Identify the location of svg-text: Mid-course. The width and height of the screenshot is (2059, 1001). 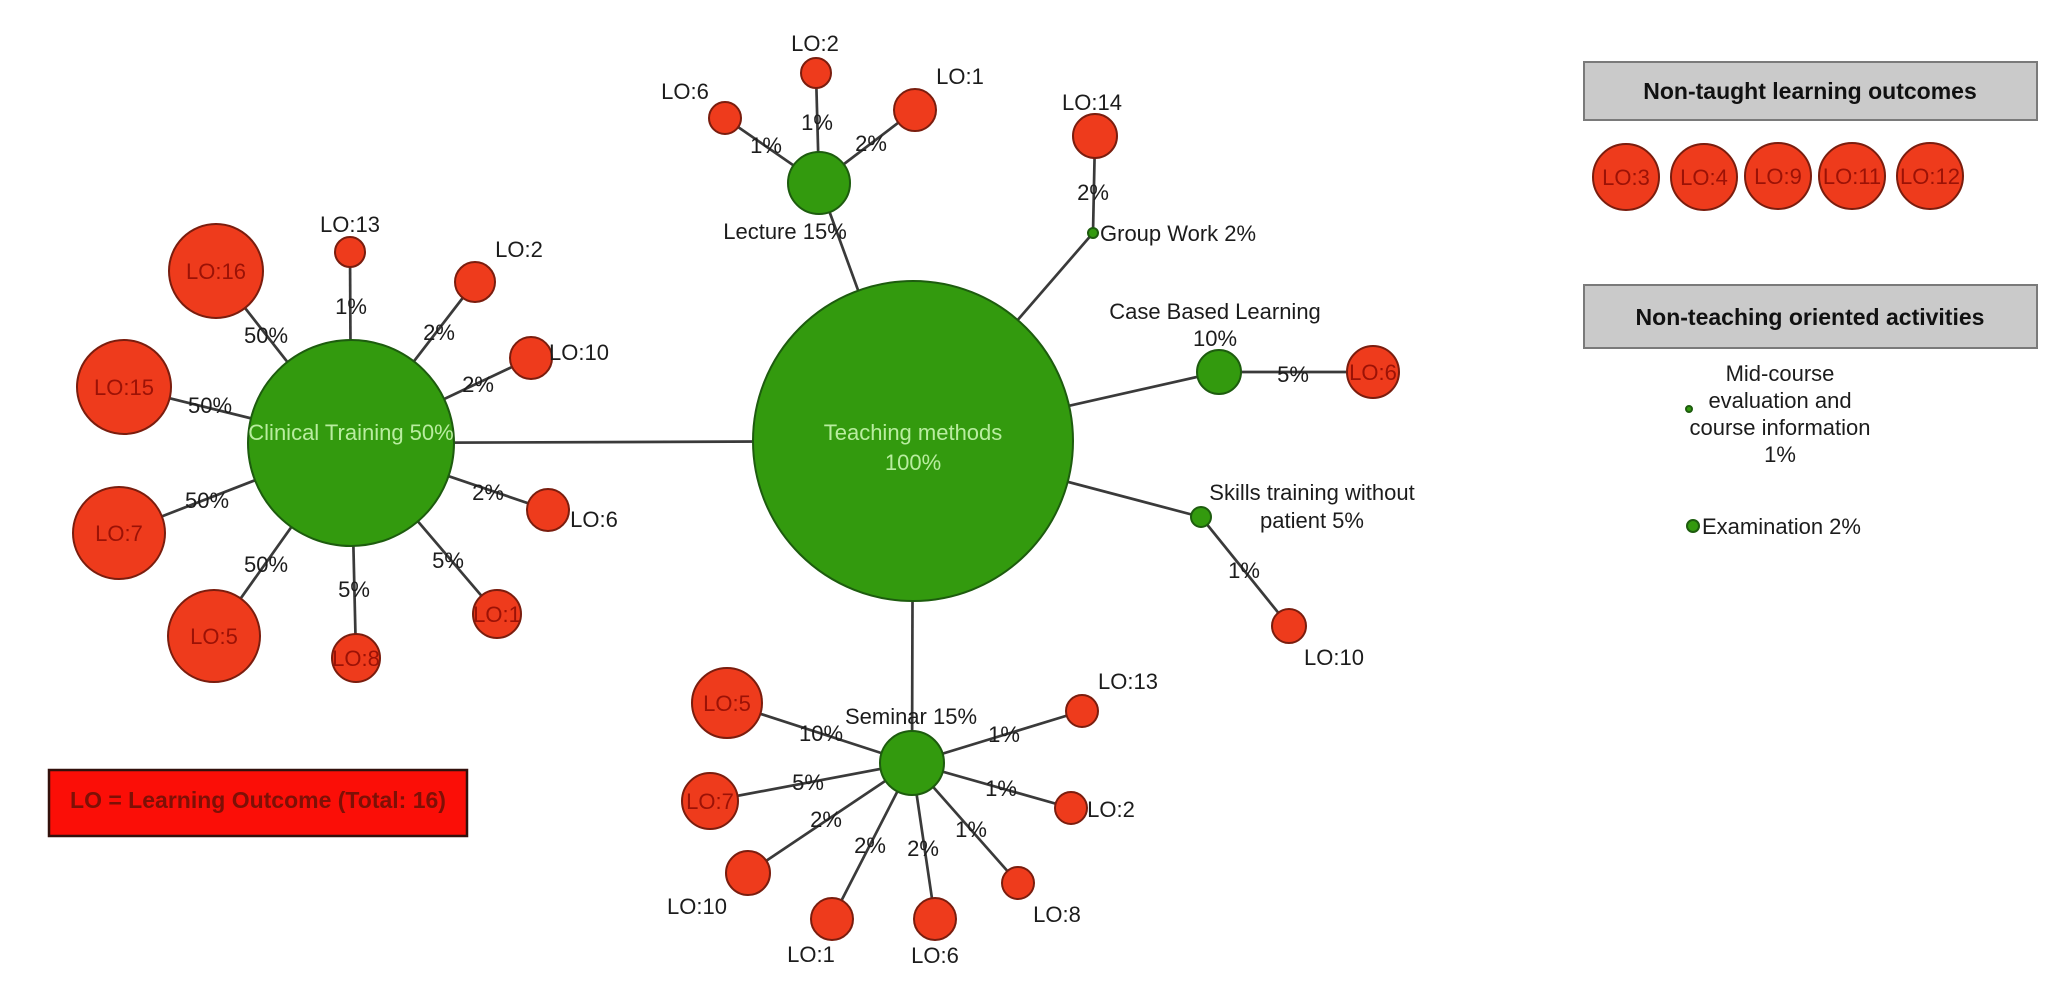
(1780, 373).